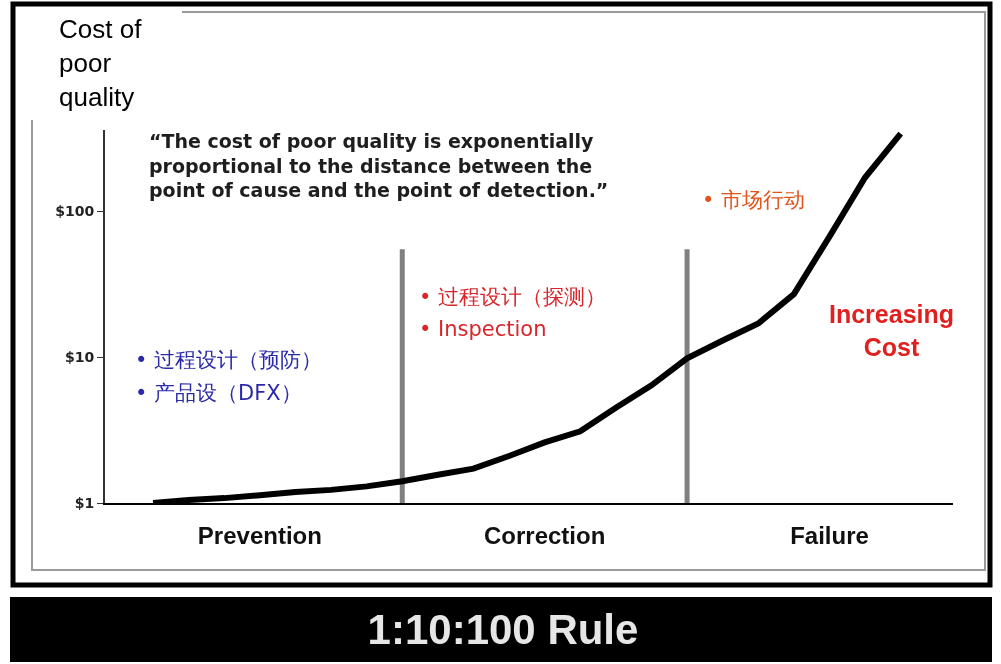 This screenshot has width=1001, height=664. I want to click on annotation: • 过程设计（探测）, so click(513, 297).